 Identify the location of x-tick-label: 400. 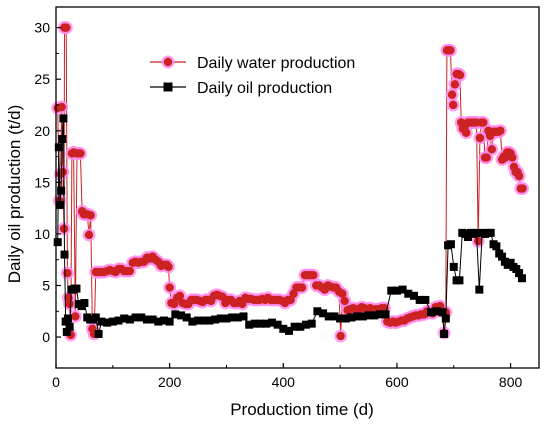
(284, 382).